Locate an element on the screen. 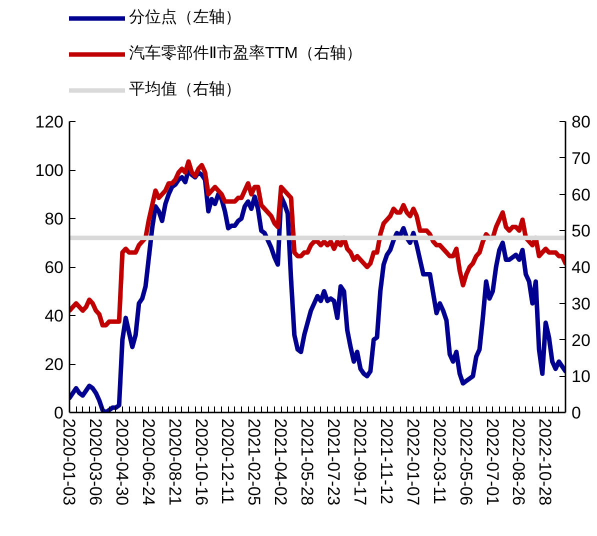  x-tick-label: 2020-04-30 is located at coordinates (122, 462).